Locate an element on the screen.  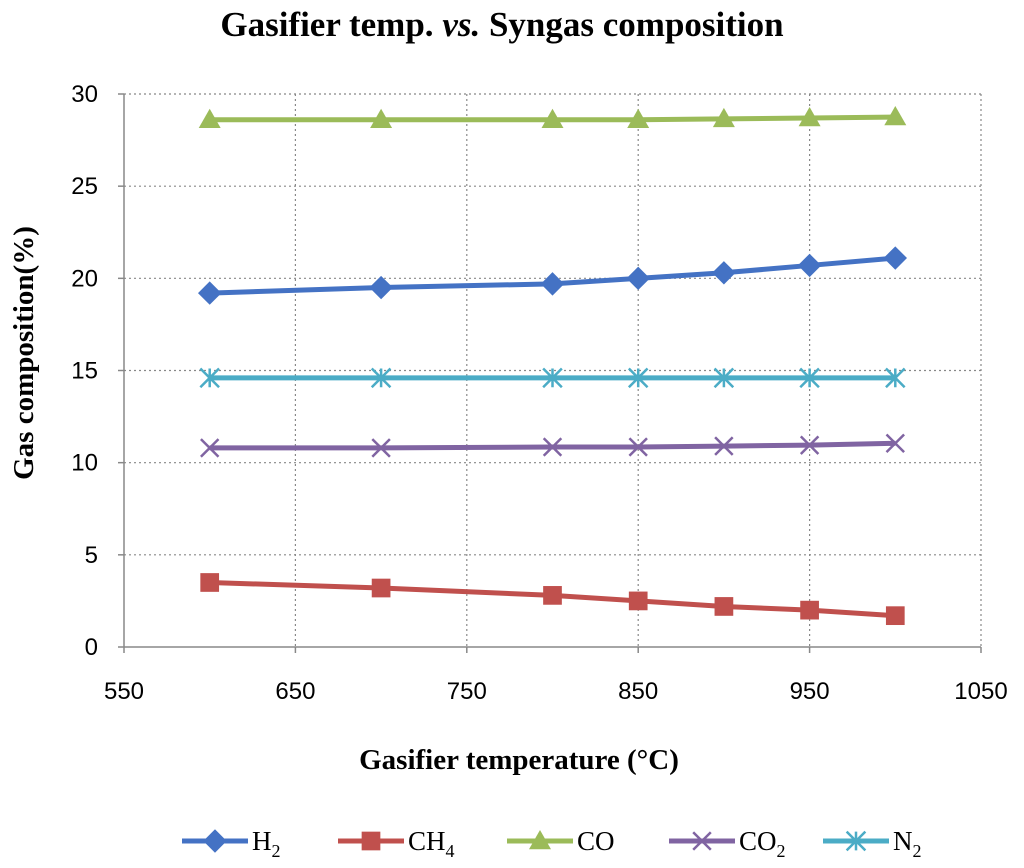
legend-item-co: CO is located at coordinates (561, 841).